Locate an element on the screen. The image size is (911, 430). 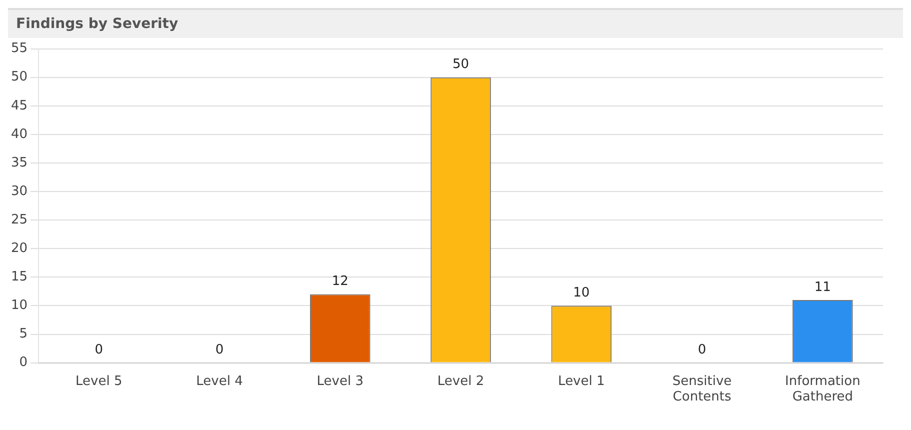
x-tick-label: Level 1 is located at coordinates (581, 381).